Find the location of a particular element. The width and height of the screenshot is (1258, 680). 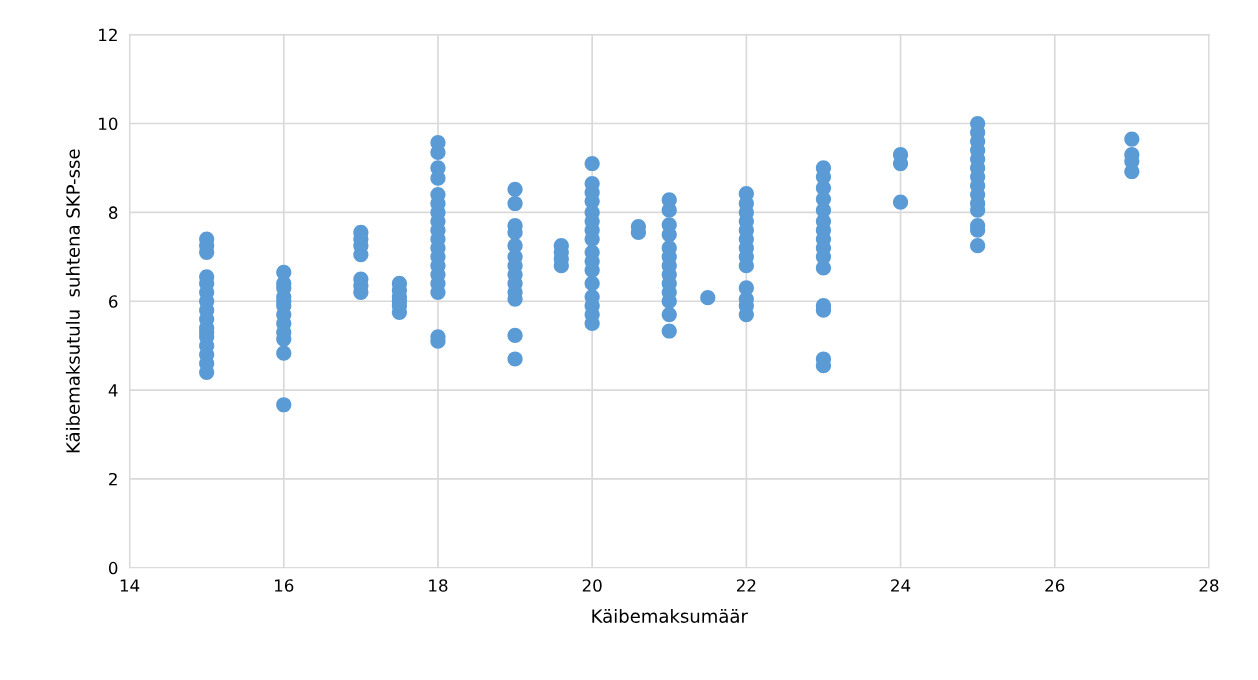

x-tick-label: 16 is located at coordinates (284, 585).